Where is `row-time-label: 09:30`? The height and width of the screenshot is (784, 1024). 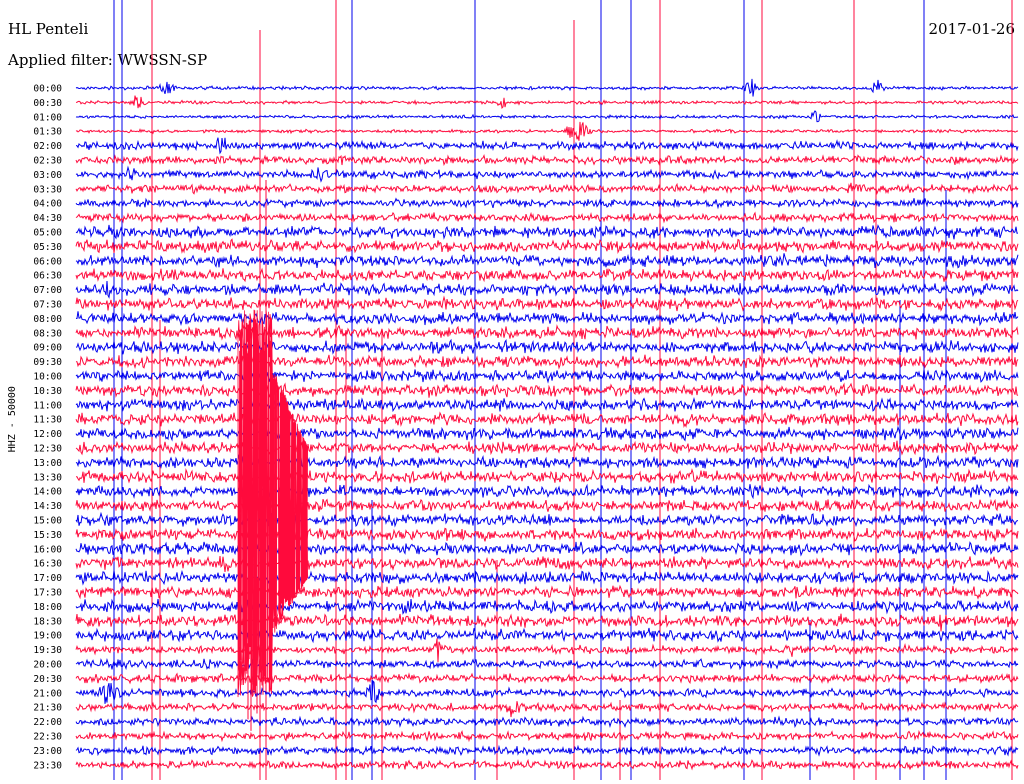 row-time-label: 09:30 is located at coordinates (47, 362).